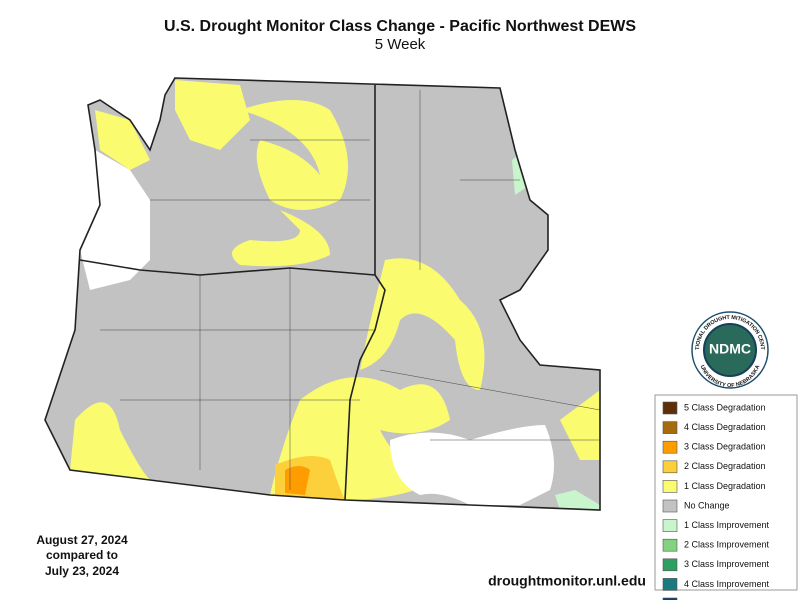 The image size is (800, 600). I want to click on logo-name: NDMC, so click(730, 349).